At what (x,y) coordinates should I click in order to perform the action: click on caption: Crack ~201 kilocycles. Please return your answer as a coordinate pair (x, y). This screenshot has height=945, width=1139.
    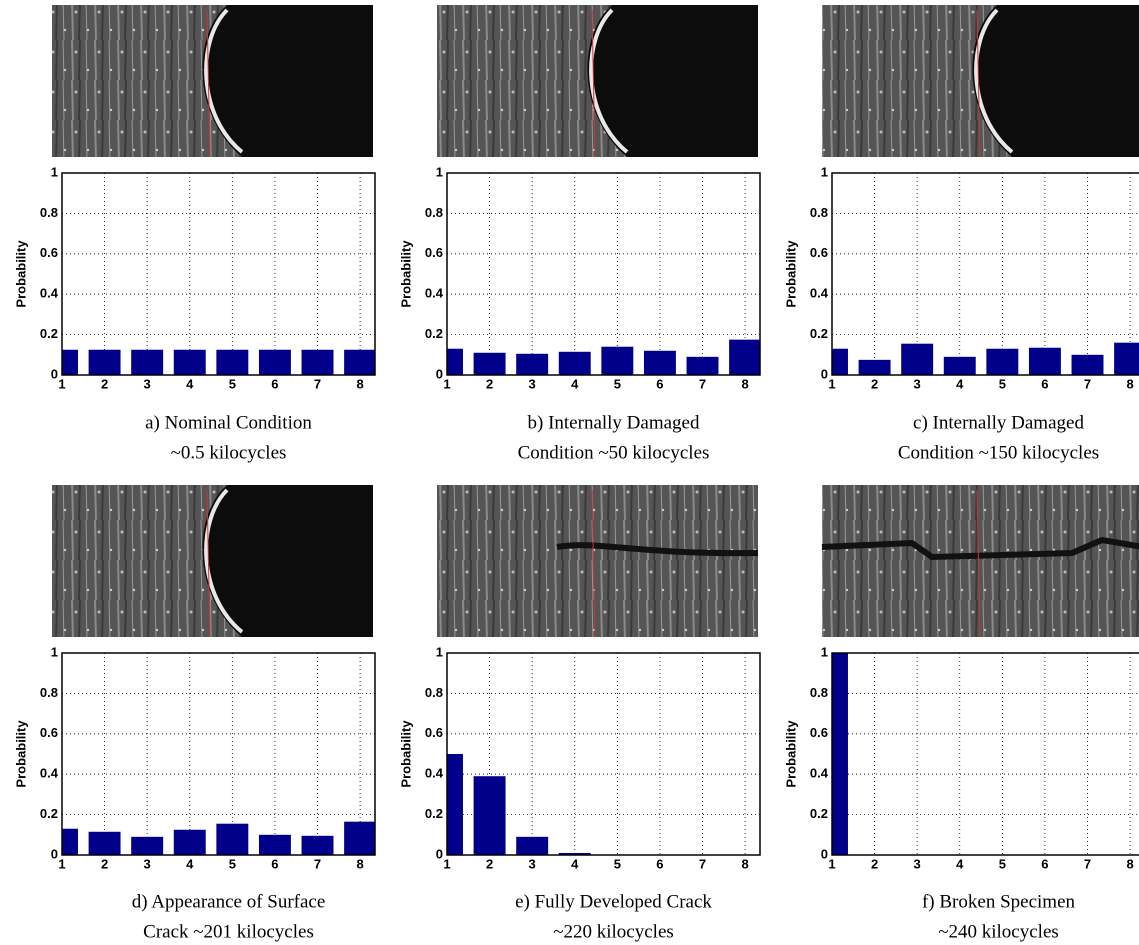
    Looking at the image, I should click on (228, 931).